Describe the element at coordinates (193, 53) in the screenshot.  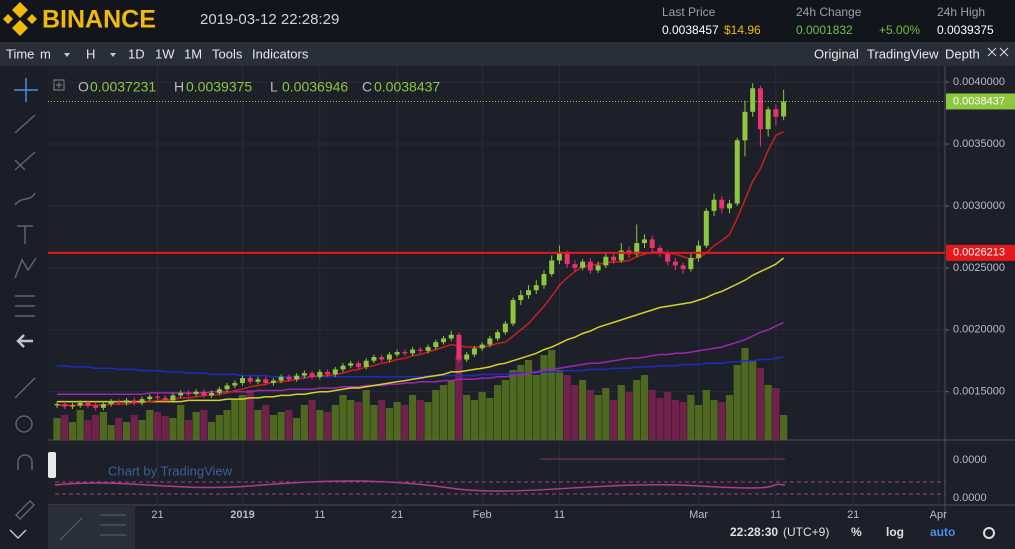
I see `toolbar-button: 1M` at that location.